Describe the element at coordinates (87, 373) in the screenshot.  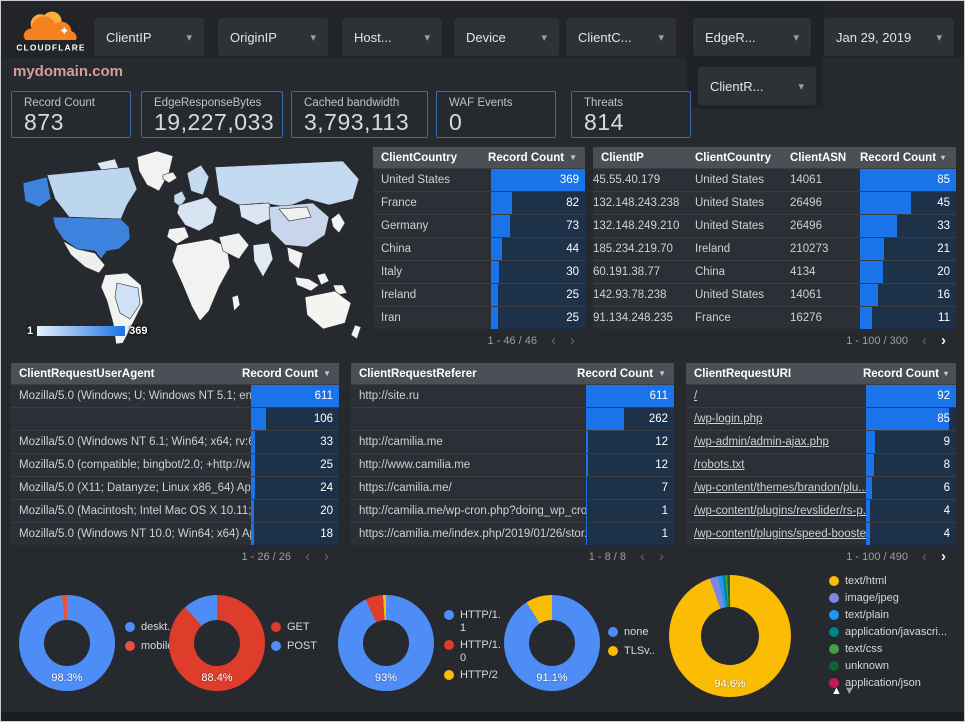
I see `column-header-useragent: ClientRequestUserAgent` at that location.